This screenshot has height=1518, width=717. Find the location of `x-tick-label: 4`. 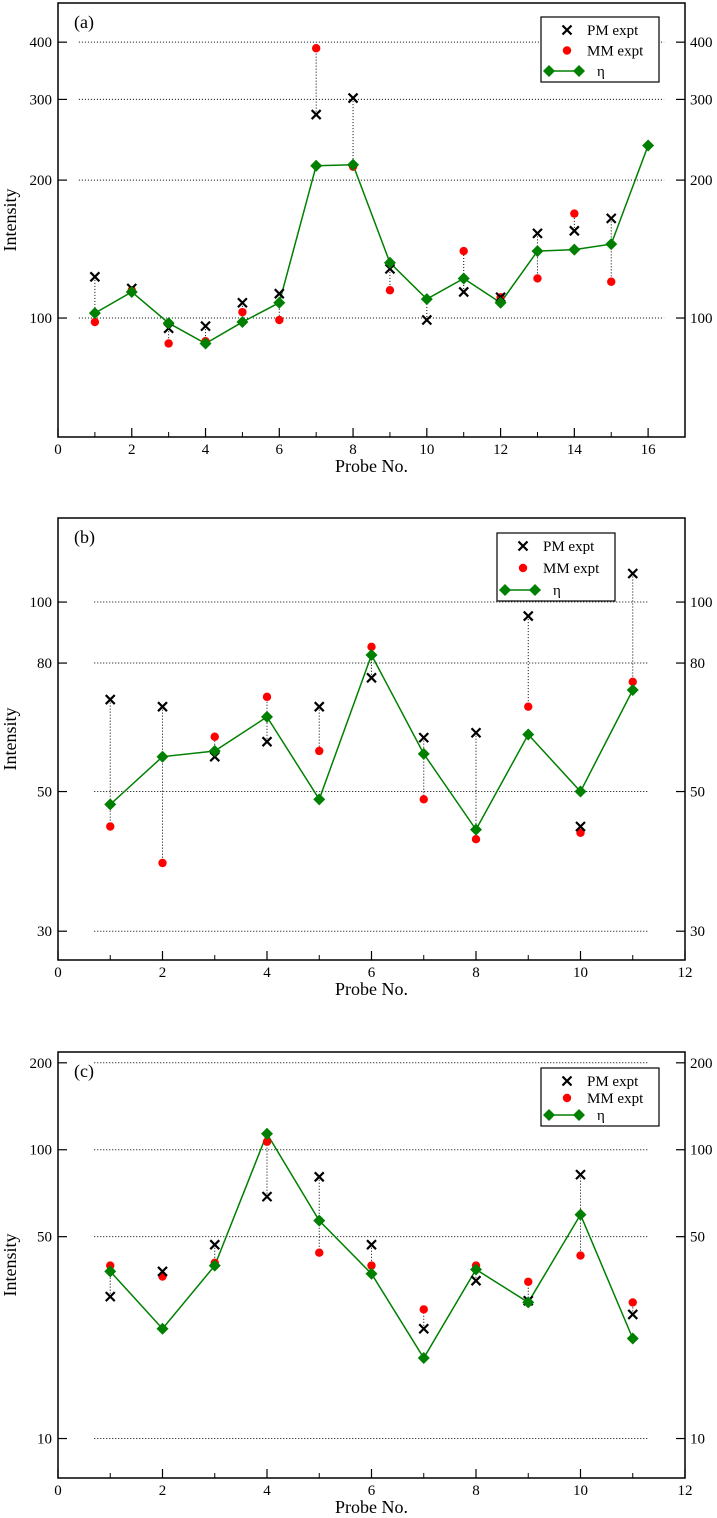

x-tick-label: 4 is located at coordinates (267, 973).